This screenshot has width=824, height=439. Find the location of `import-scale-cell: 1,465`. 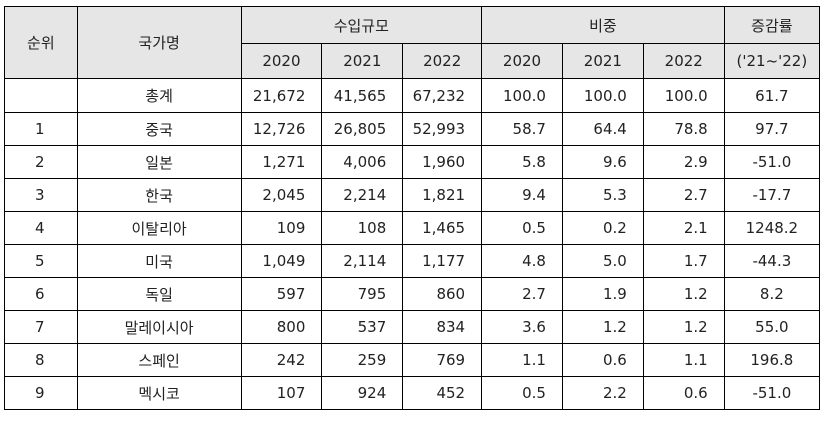

import-scale-cell: 1,465 is located at coordinates (442, 228).